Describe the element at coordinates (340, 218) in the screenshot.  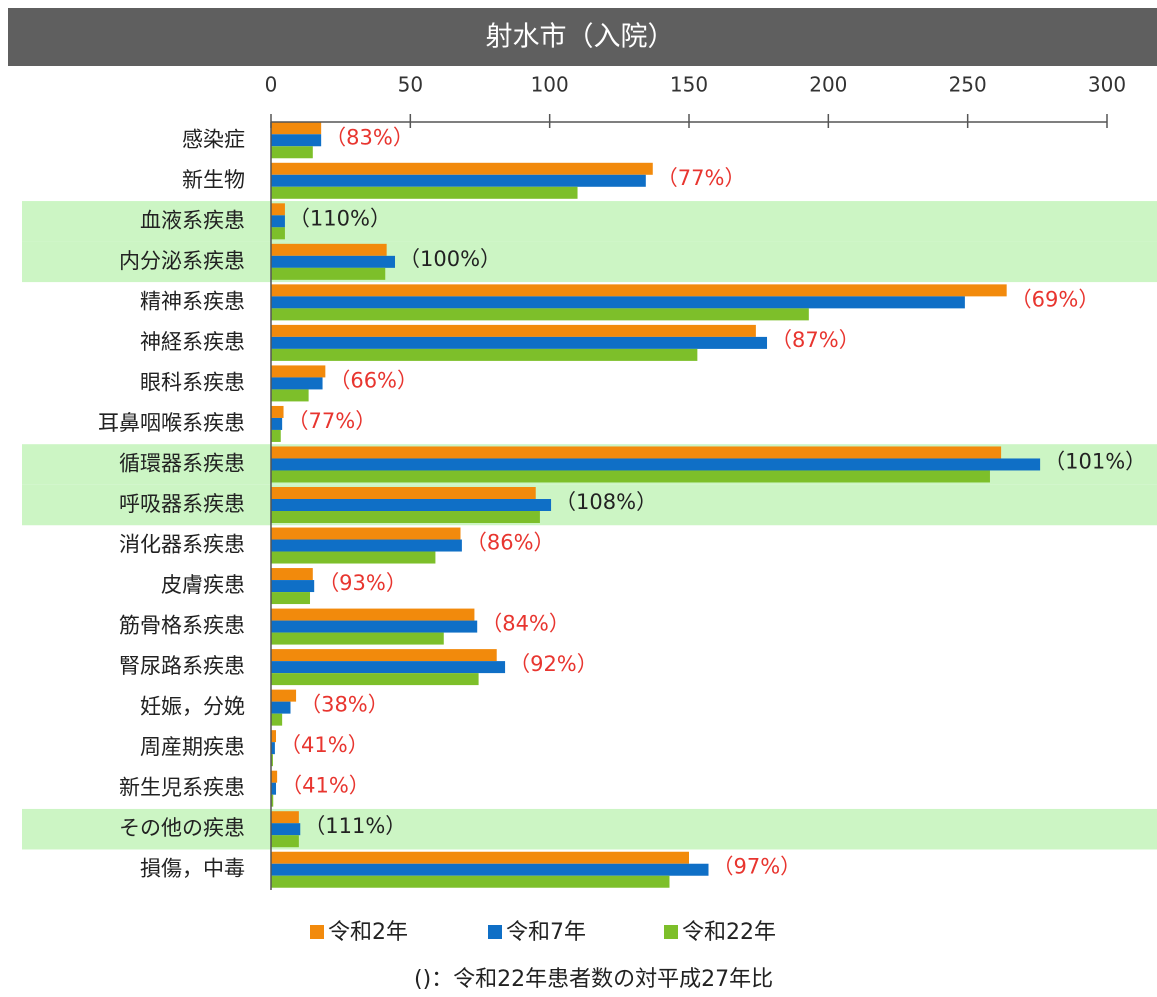
I see `ratio-label: （110%）` at that location.